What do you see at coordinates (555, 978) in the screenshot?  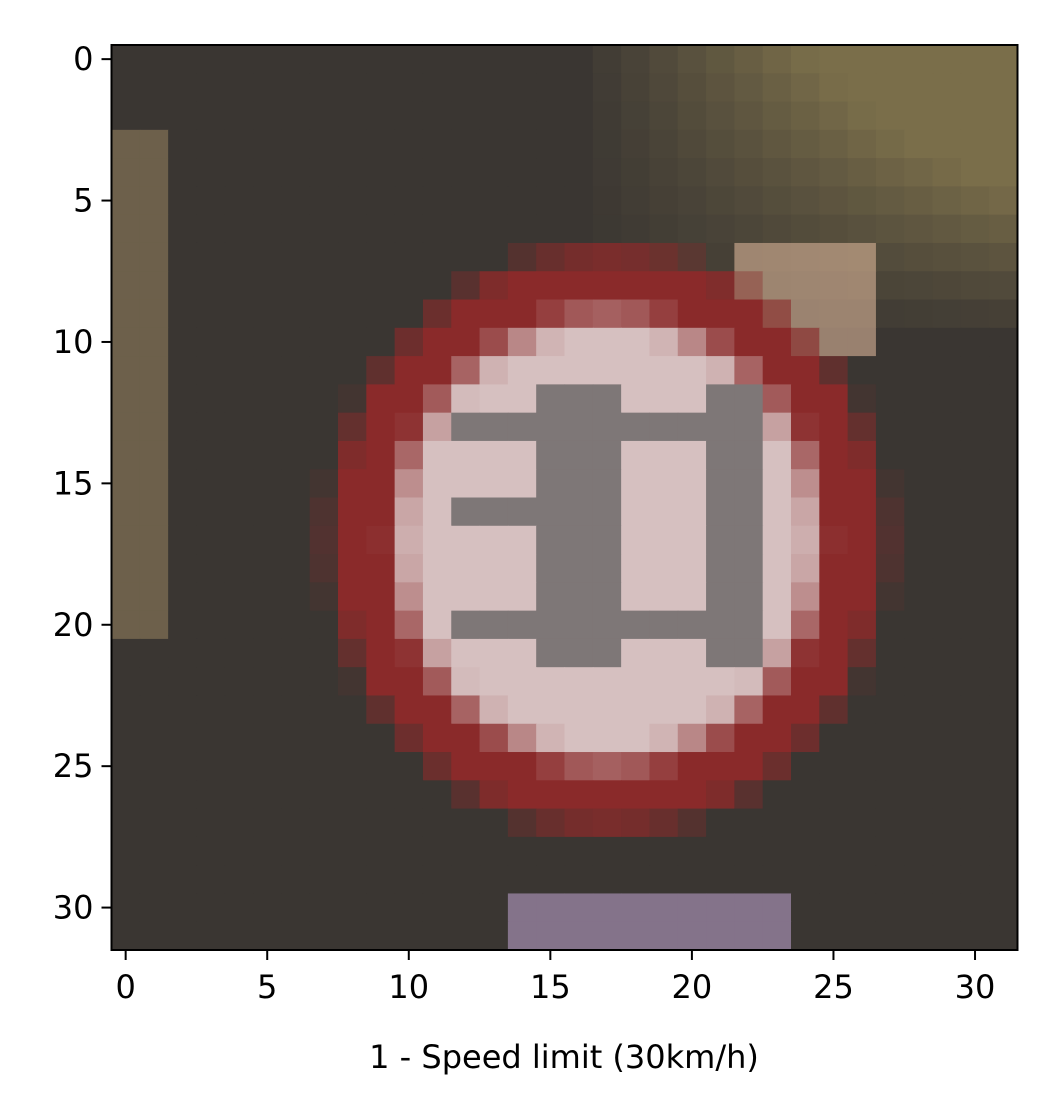 I see `x-axis: 0 5 10 15 20 25 30` at bounding box center [555, 978].